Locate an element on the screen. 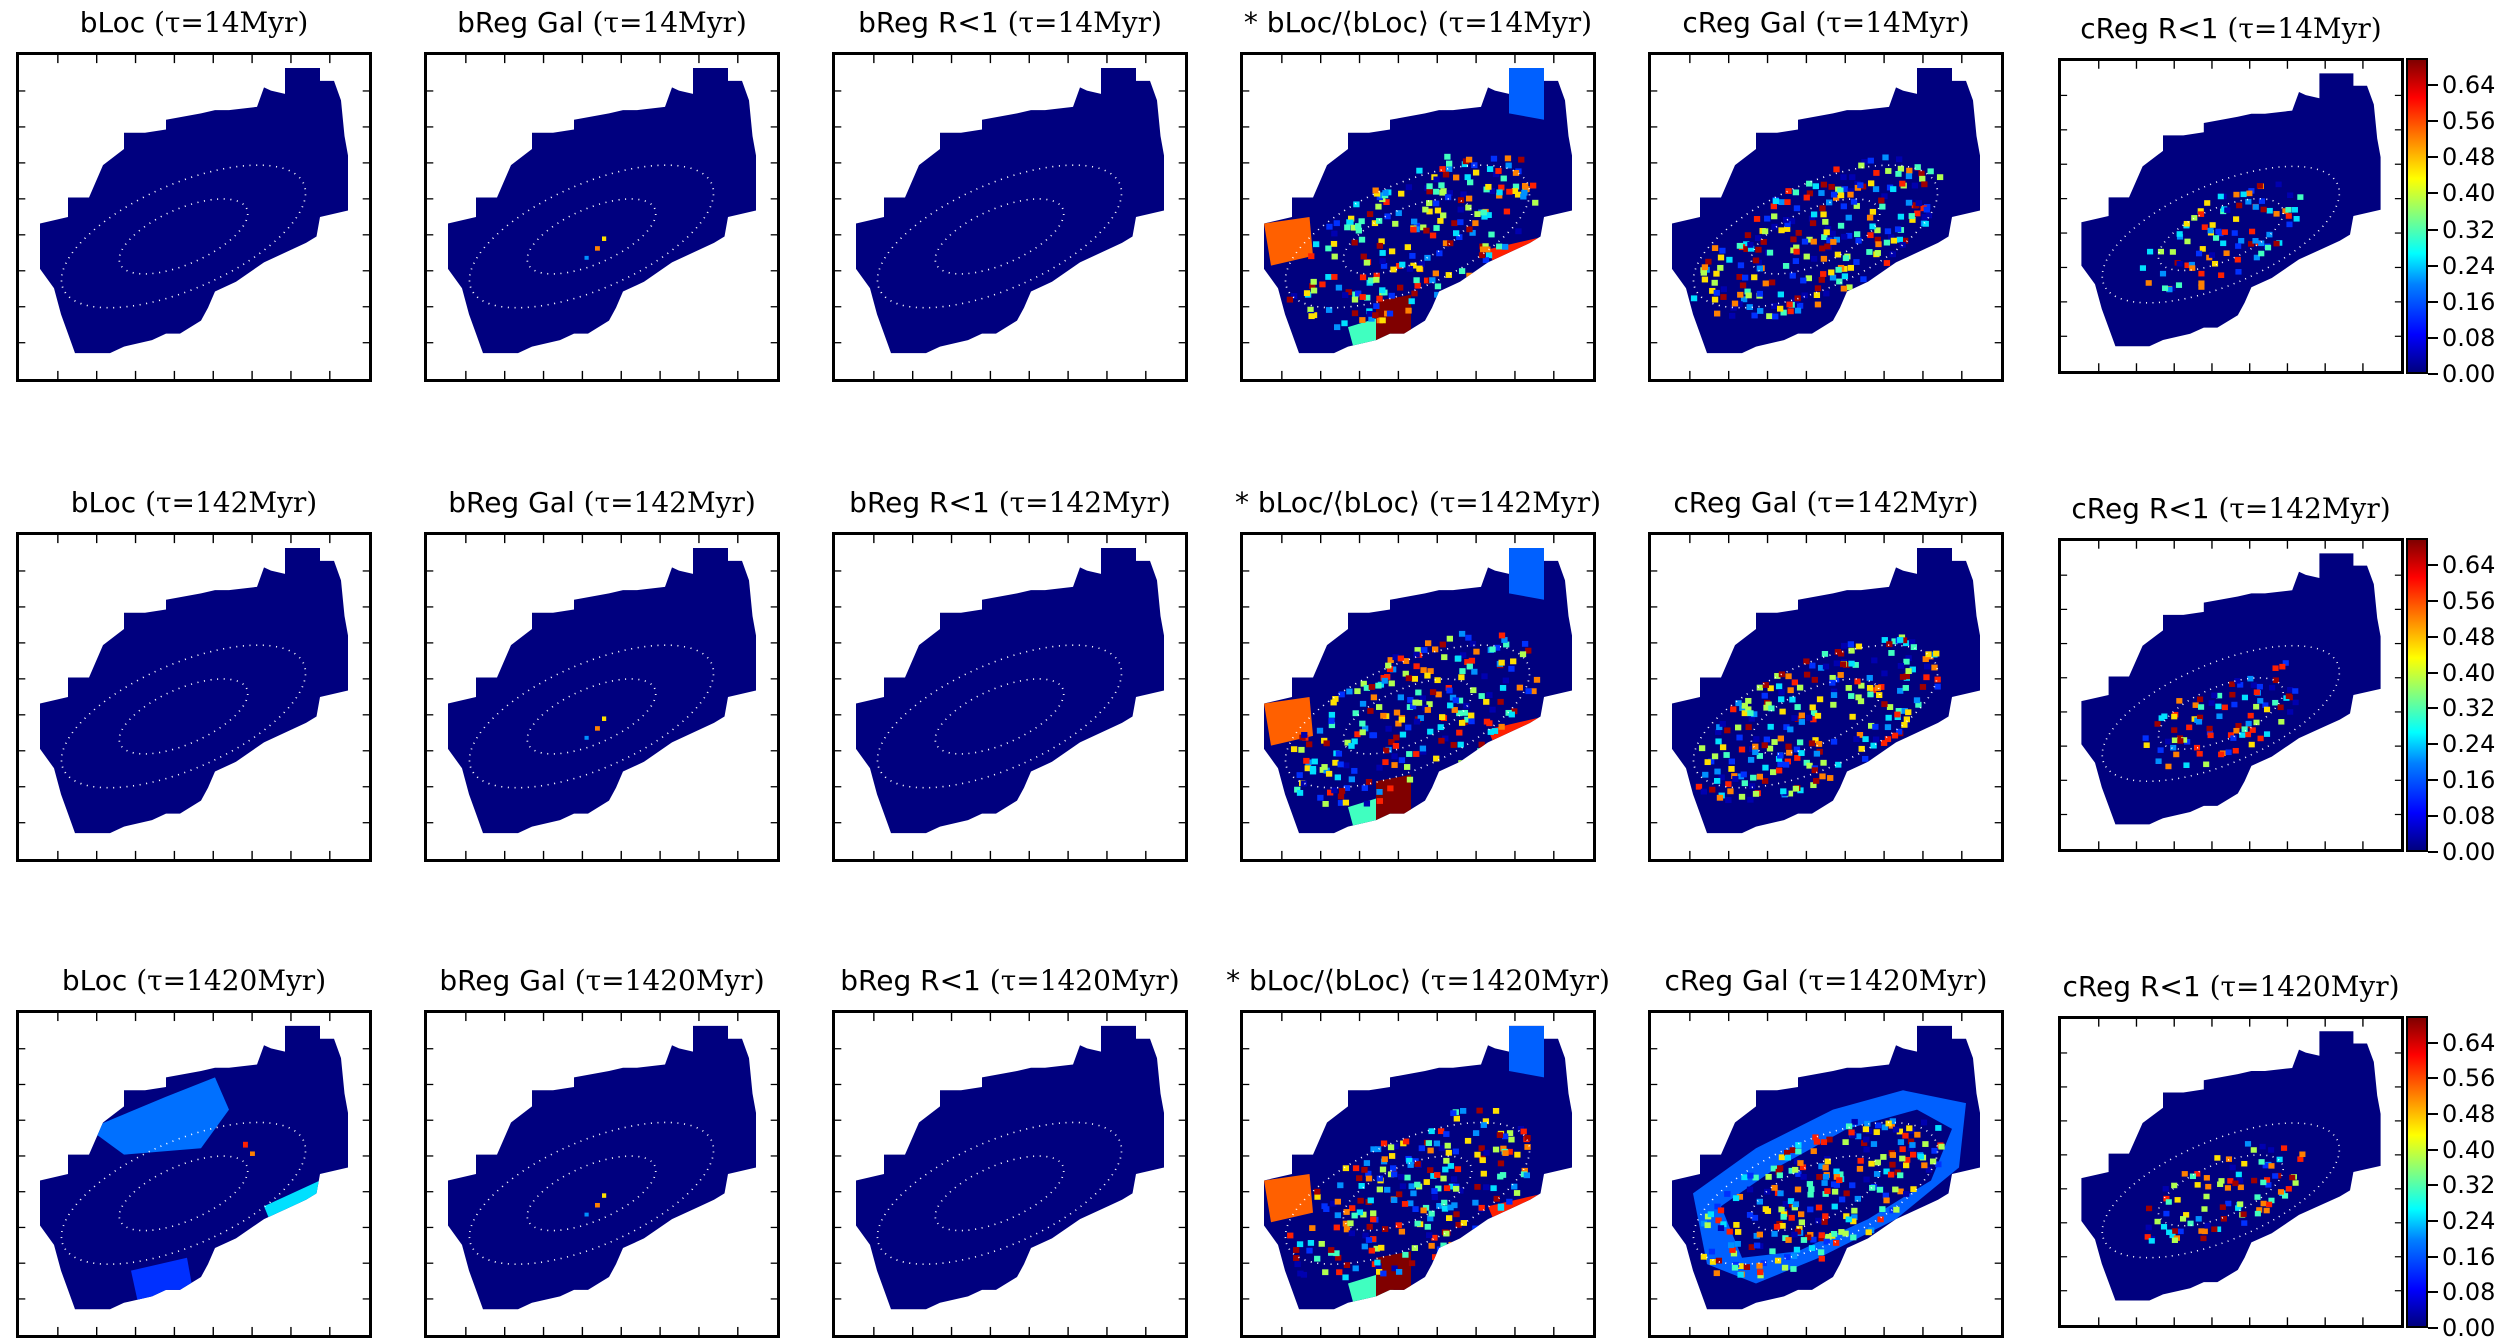 The width and height of the screenshot is (2498, 1342). panel-title-tau: (τ=1420Myr) is located at coordinates (2304, 986).